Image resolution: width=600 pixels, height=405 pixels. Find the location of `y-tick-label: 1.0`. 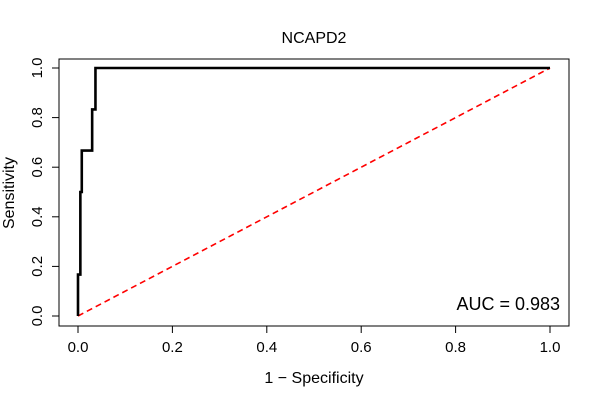

y-tick-label: 1.0 is located at coordinates (37, 68).